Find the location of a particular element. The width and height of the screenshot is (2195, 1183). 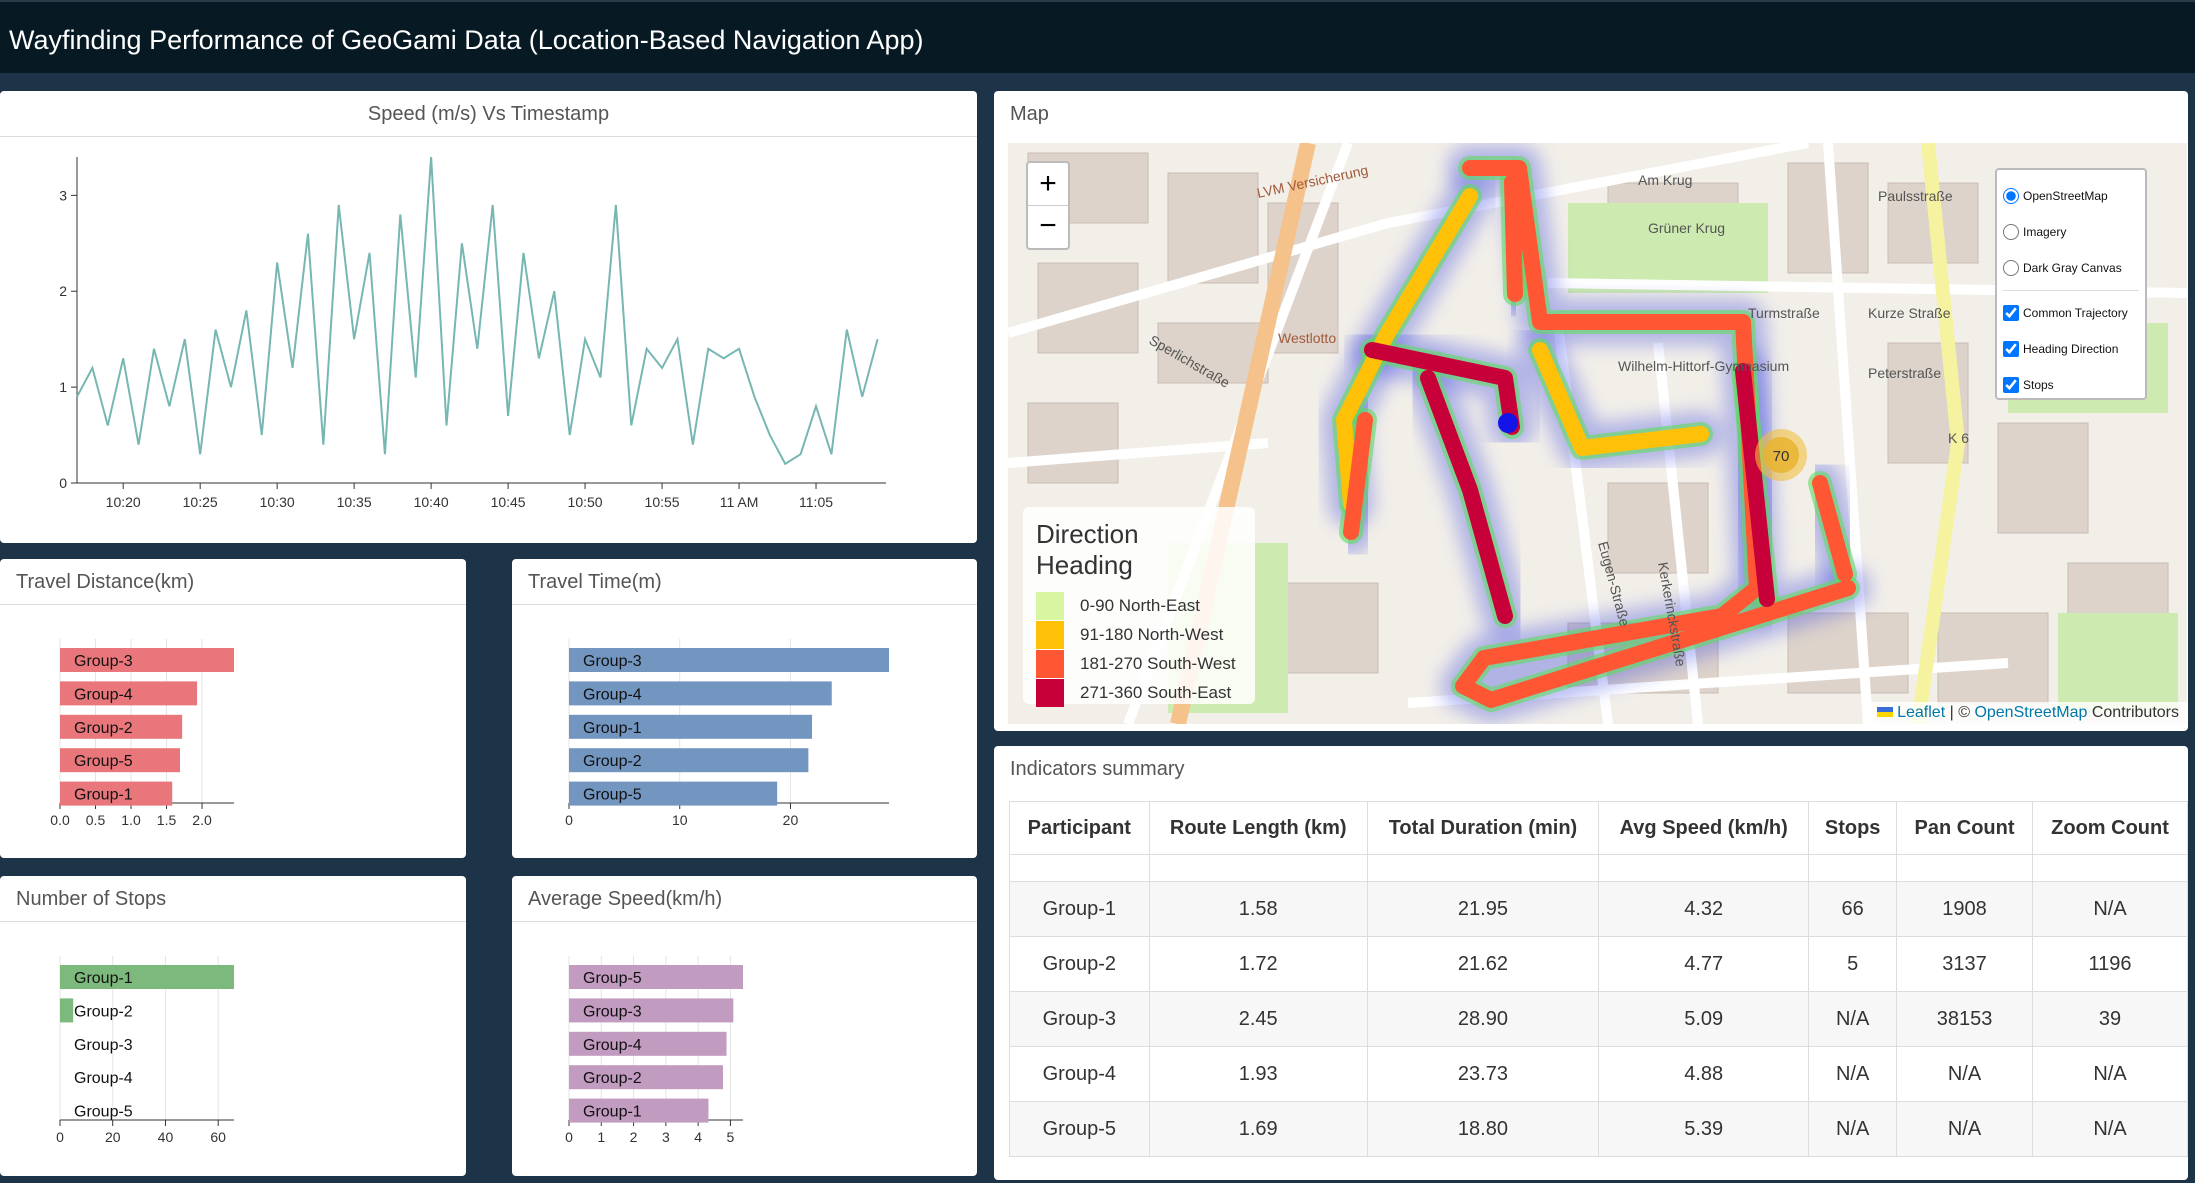

main-road is located at coordinates (1938, 433).